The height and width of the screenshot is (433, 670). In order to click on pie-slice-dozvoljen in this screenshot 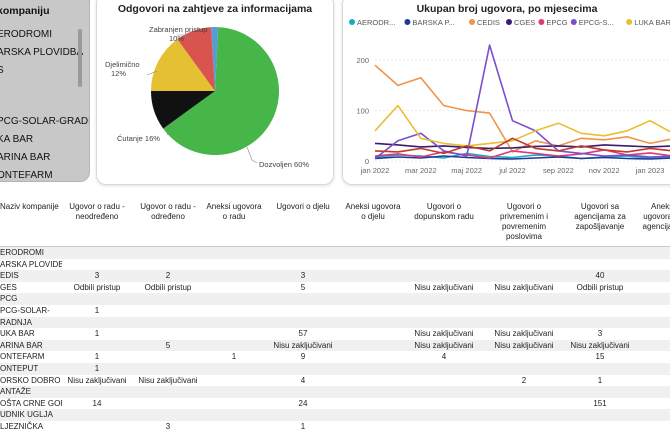, I will do `click(221, 91)`.